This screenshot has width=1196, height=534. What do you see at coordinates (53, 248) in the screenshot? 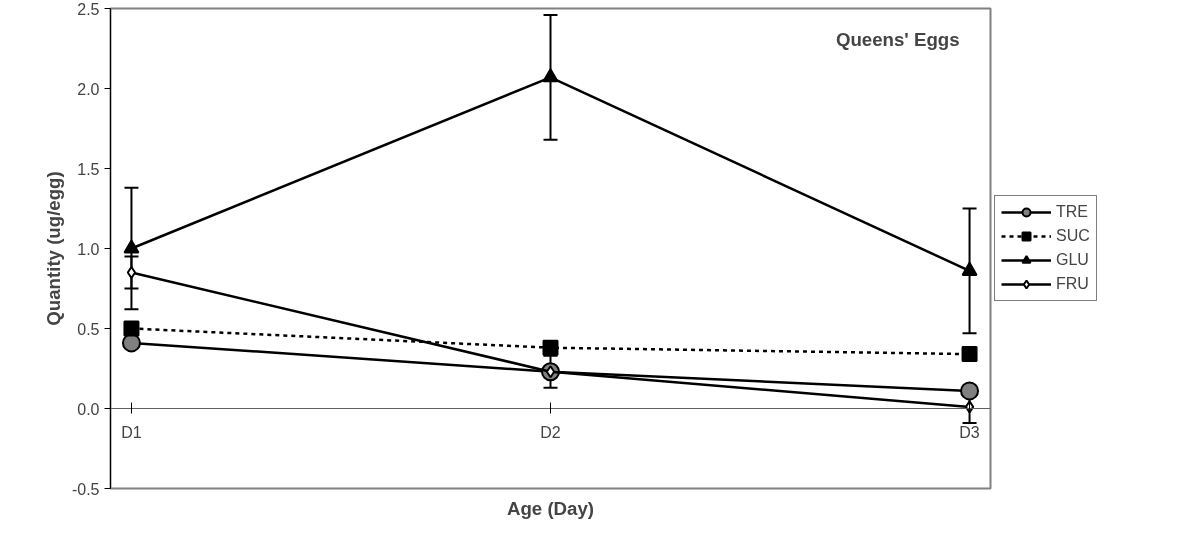
I see `y-axis-title: Quantity (ug/egg)` at bounding box center [53, 248].